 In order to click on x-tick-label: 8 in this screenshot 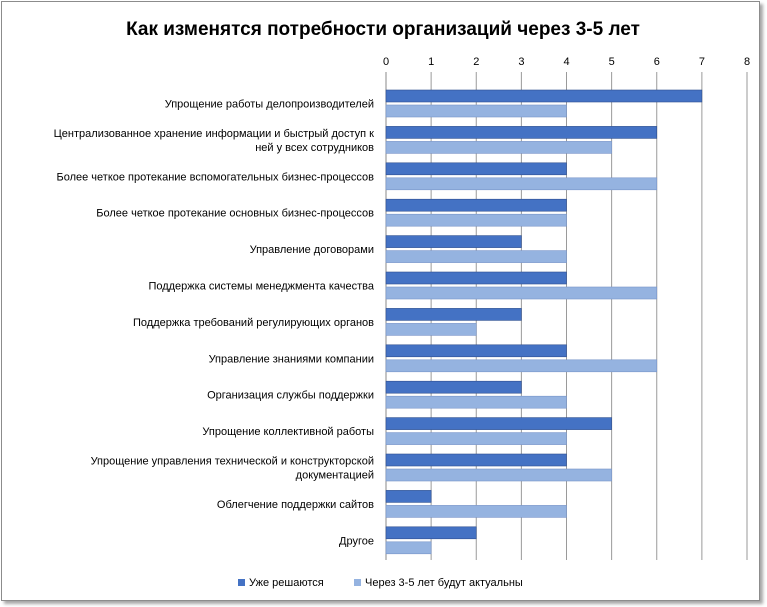, I will do `click(747, 62)`.